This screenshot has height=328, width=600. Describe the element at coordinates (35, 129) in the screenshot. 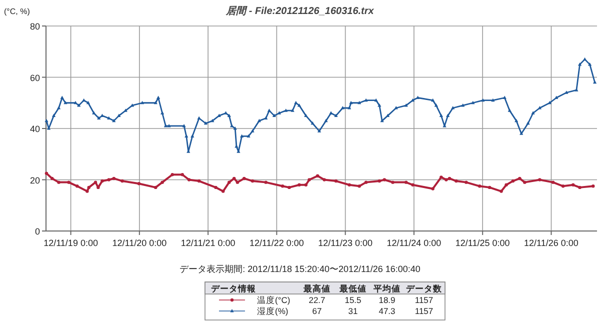

I see `y-tick-label: 40` at that location.